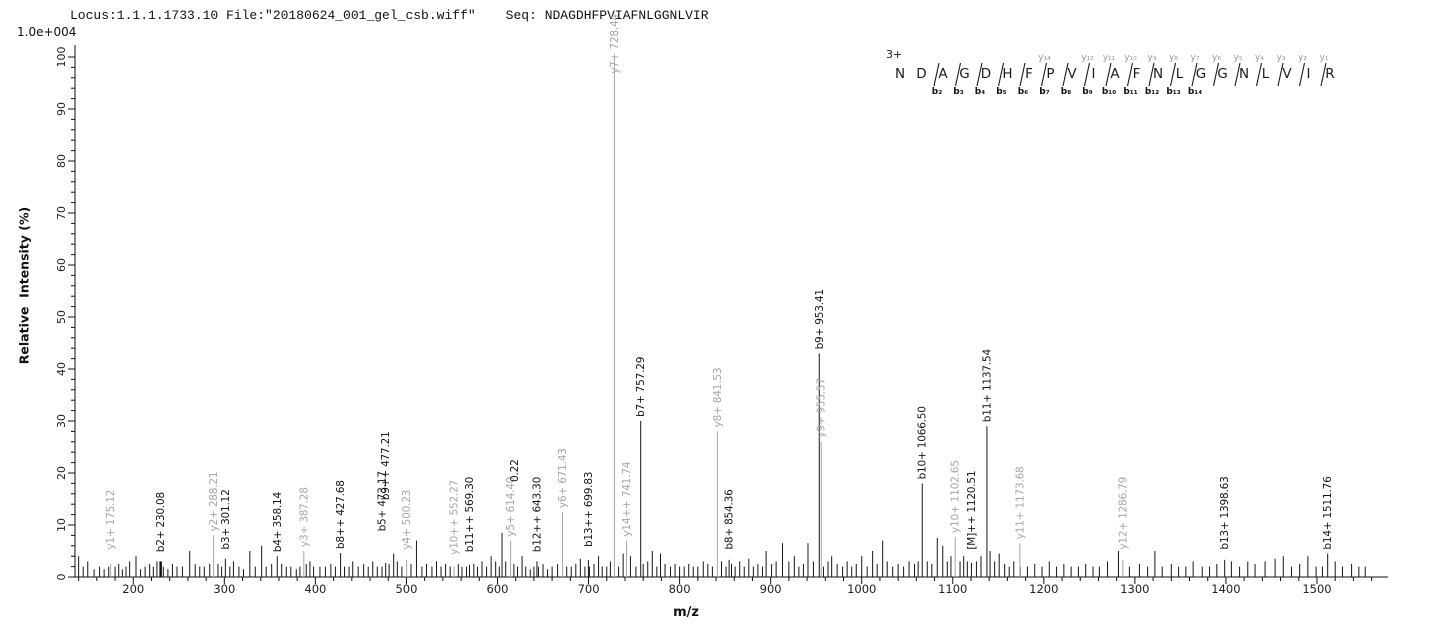 The image size is (1436, 637). I want to click on peak-label: y9+ 955.57, so click(822, 408).